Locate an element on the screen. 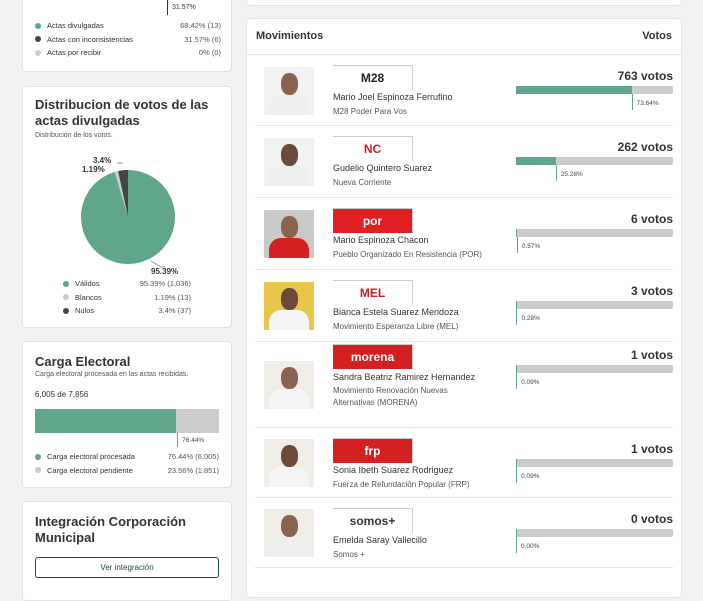 The height and width of the screenshot is (601, 703). vote-count: 1 votos is located at coordinates (651, 355).